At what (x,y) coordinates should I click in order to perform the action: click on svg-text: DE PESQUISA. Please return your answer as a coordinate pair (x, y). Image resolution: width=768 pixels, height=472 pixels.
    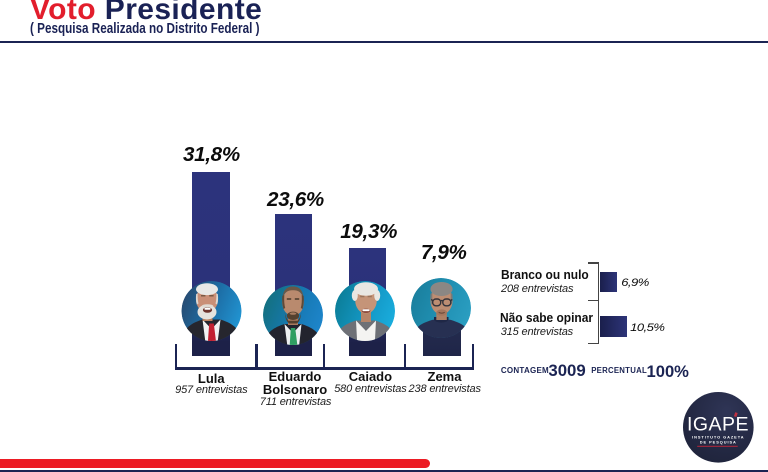
    Looking at the image, I should click on (717, 442).